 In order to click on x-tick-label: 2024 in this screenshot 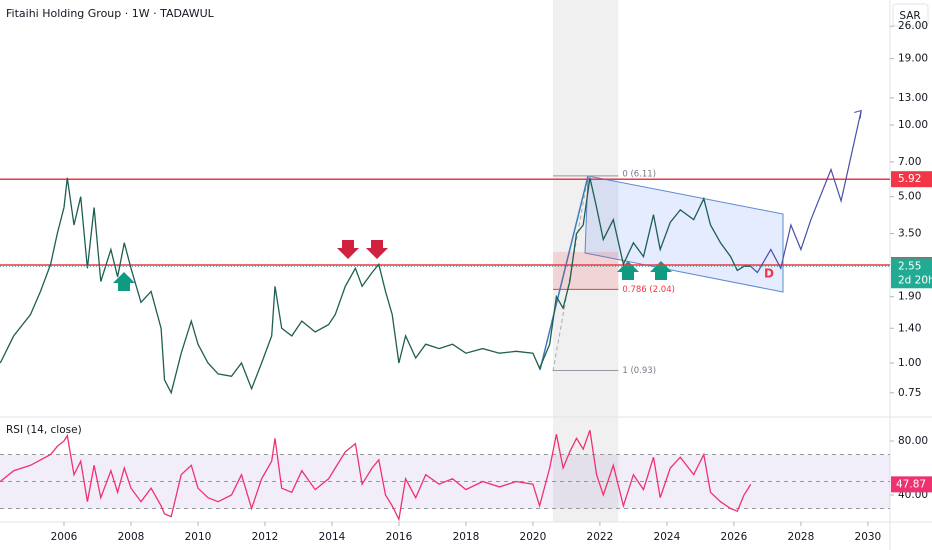, I will do `click(667, 537)`.